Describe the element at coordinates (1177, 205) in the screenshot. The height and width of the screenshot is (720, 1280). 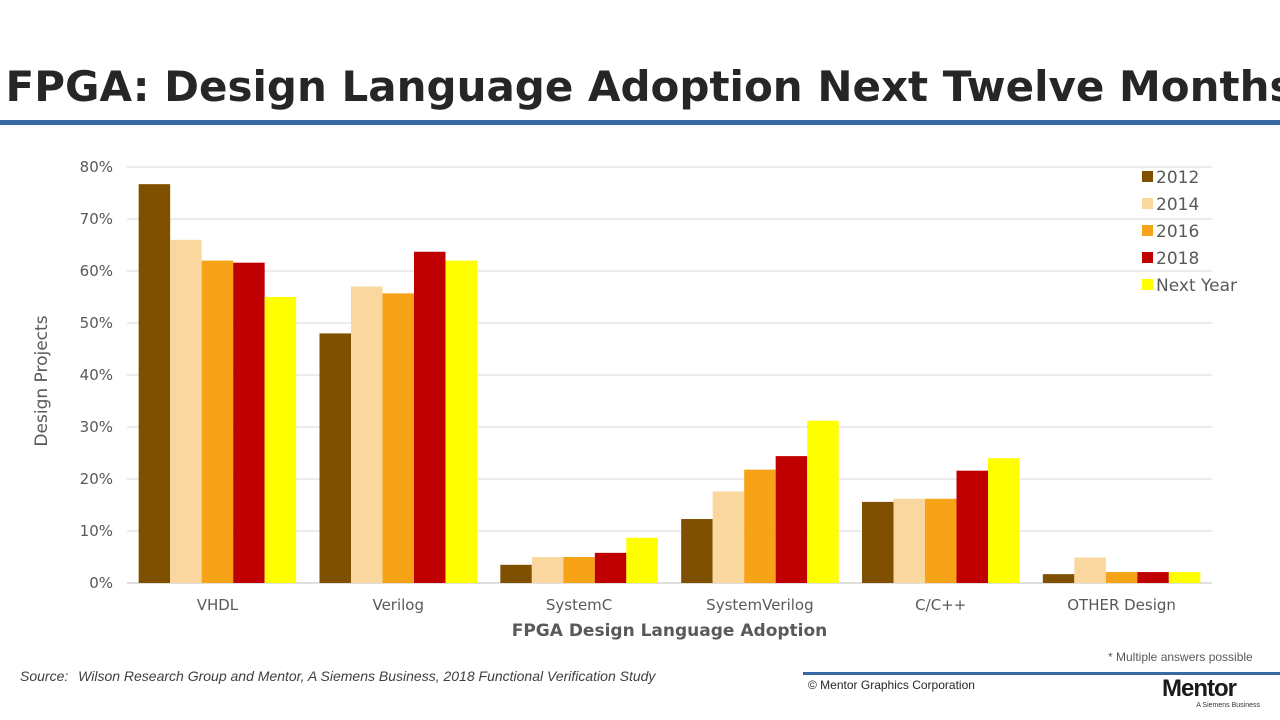
I see `legend-label: 2014` at that location.